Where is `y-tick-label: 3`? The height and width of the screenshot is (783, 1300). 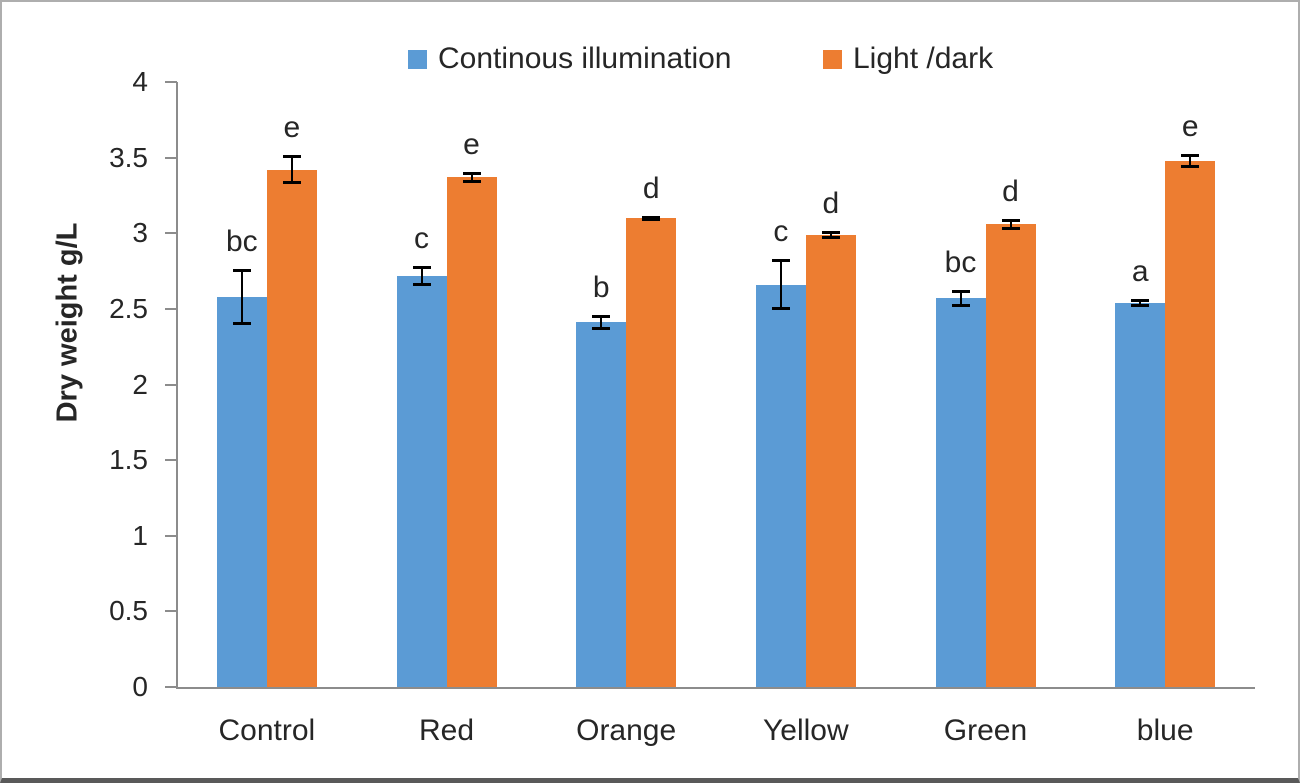
y-tick-label: 3 is located at coordinates (140, 233).